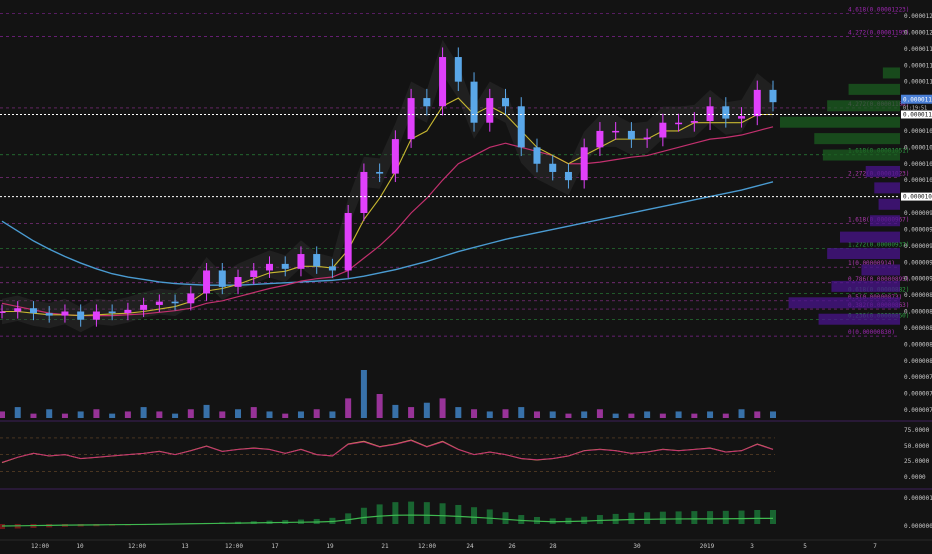 This screenshot has height=554, width=932. What do you see at coordinates (466, 396) in the screenshot?
I see `volume-pane` at bounding box center [466, 396].